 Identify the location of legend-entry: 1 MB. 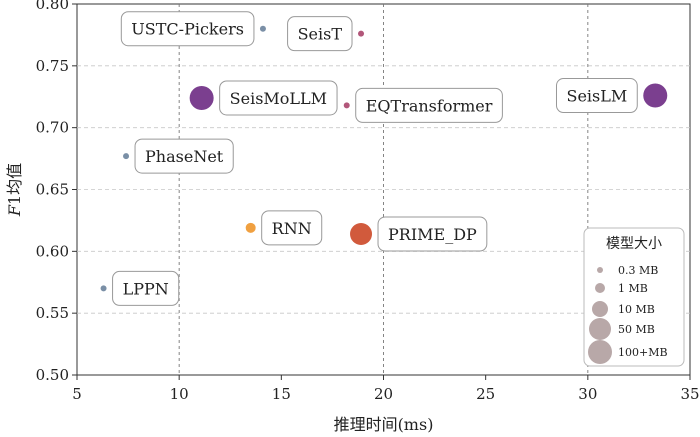
(633, 288).